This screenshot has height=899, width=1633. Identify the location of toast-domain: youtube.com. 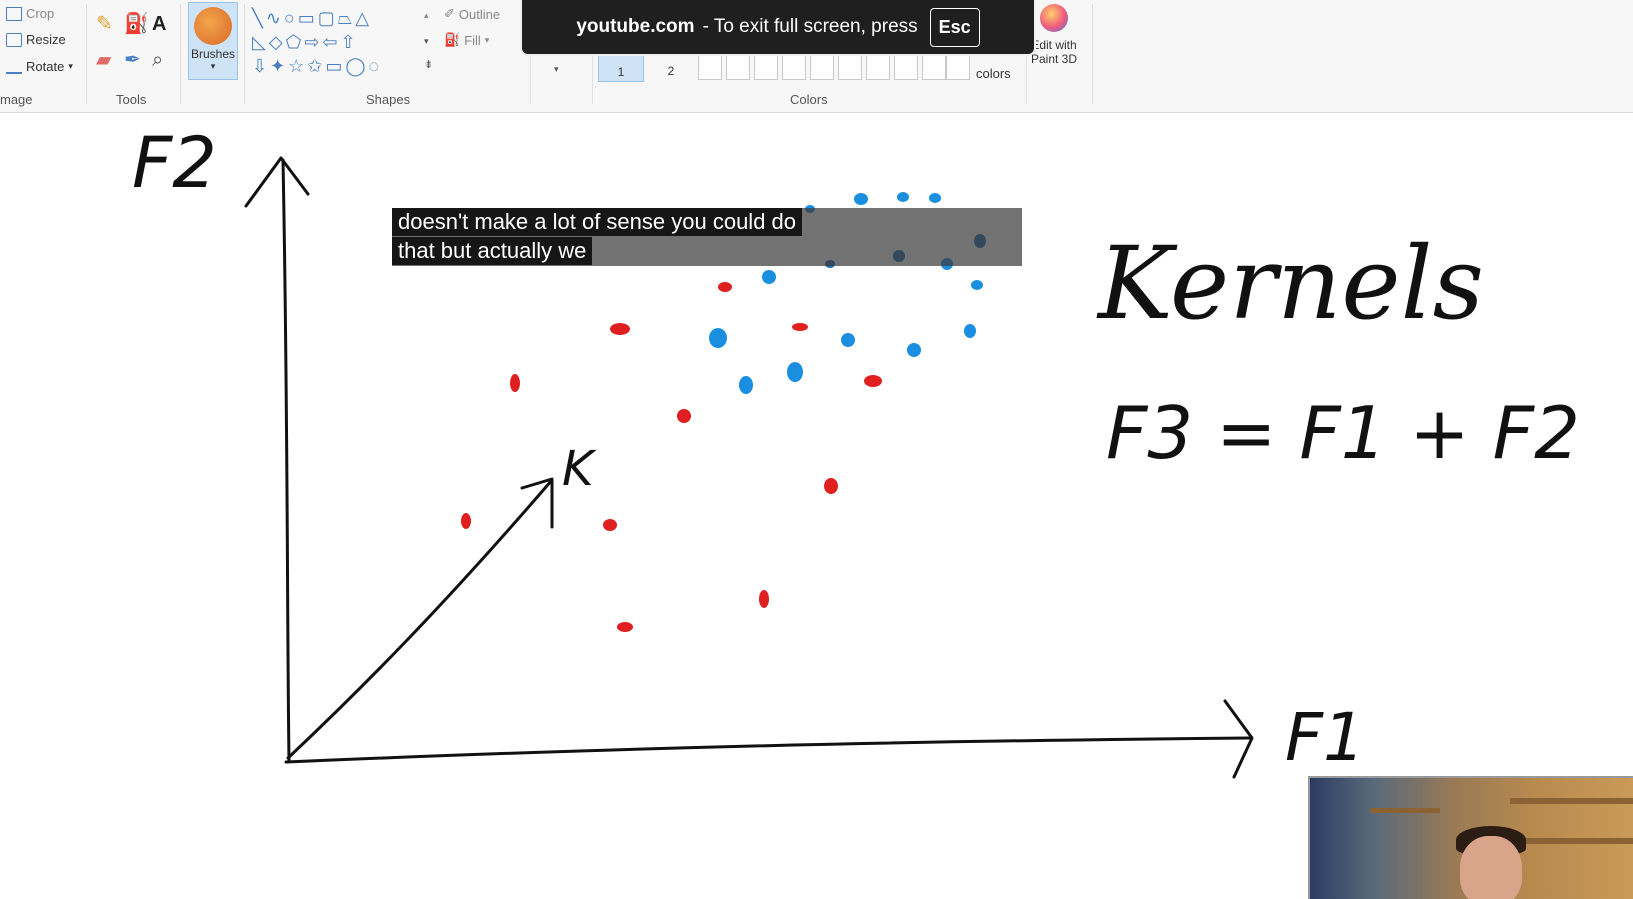
(635, 26).